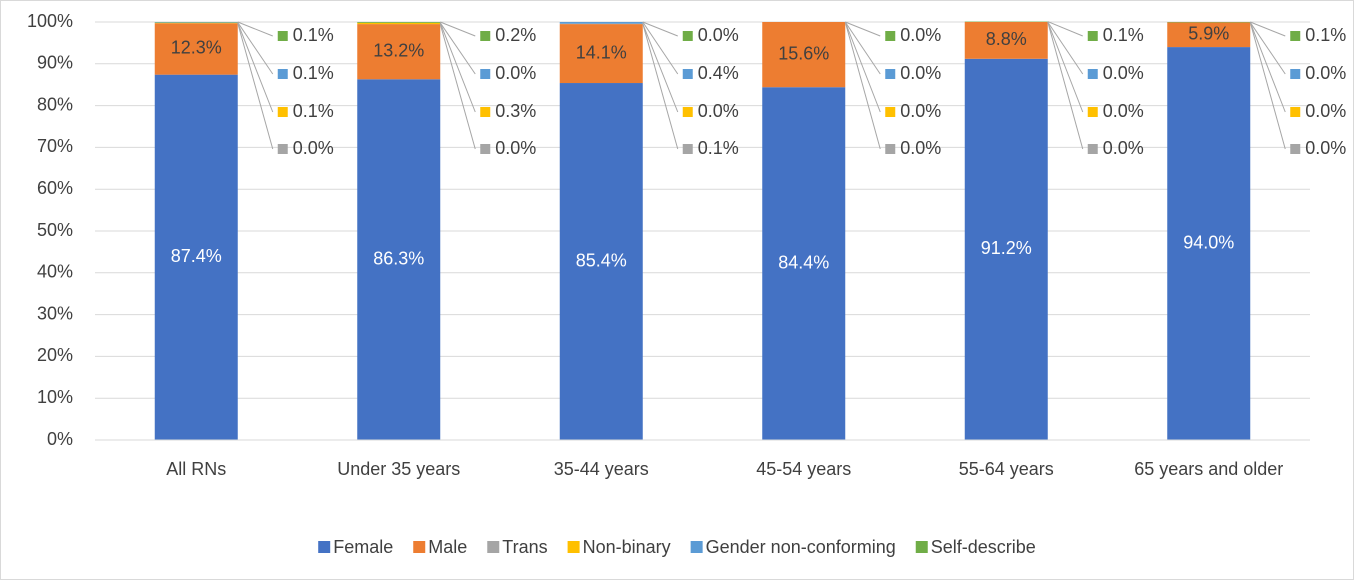 The image size is (1354, 580). I want to click on y-tick-label: 20%, so click(55, 355).